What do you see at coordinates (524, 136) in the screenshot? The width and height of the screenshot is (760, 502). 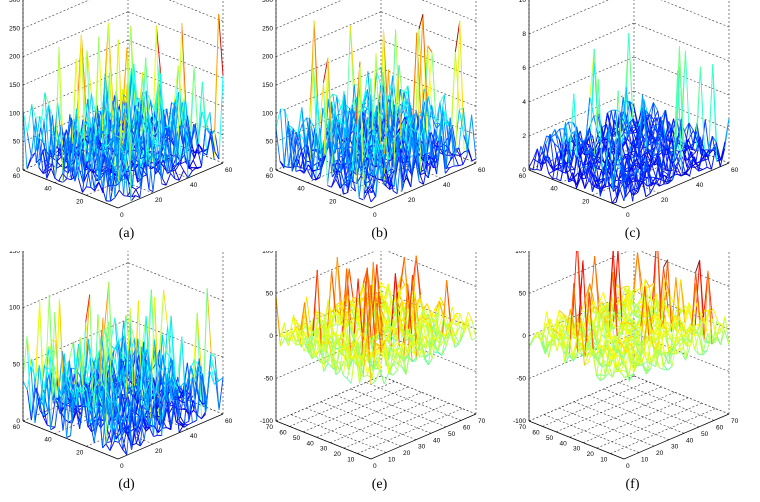 I see `z-tick-label: 2` at bounding box center [524, 136].